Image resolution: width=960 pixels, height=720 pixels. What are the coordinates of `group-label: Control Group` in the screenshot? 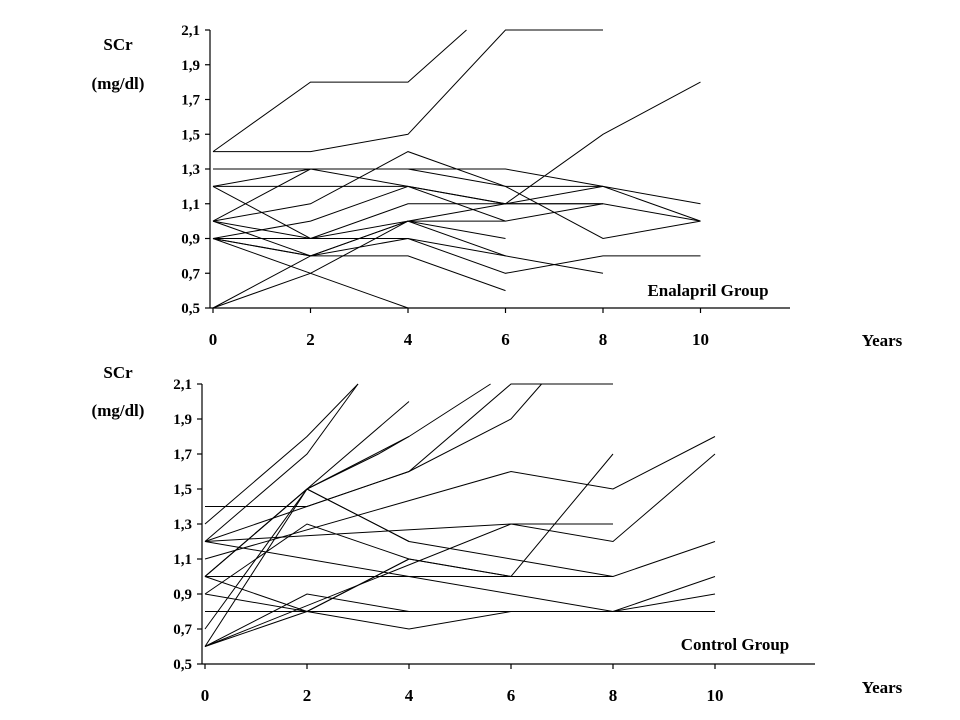 It's located at (735, 644).